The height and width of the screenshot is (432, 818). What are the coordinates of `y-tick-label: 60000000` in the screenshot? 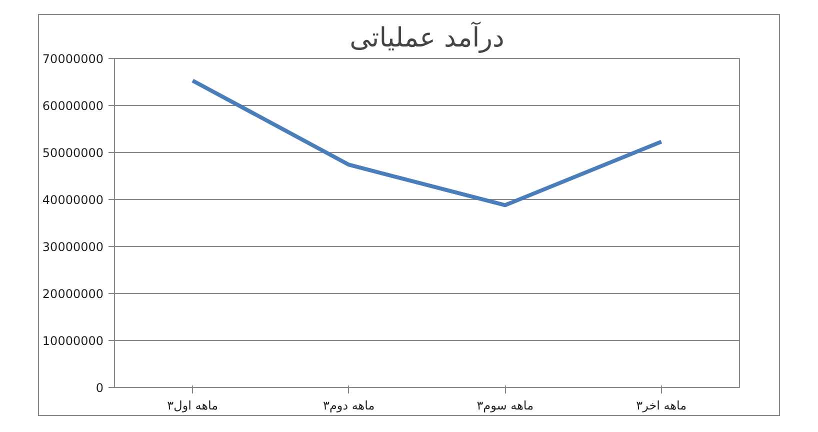 It's located at (73, 106).